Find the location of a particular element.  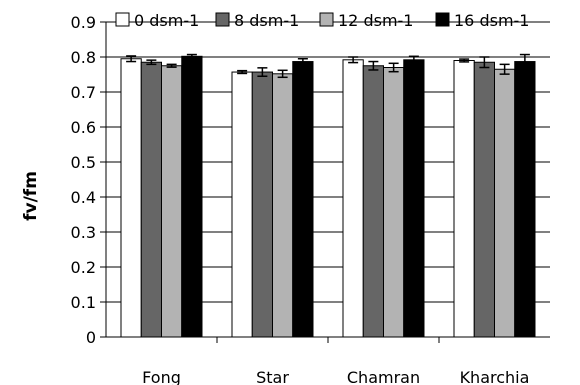

y-axis-title: fv/fm is located at coordinates (31, 196).